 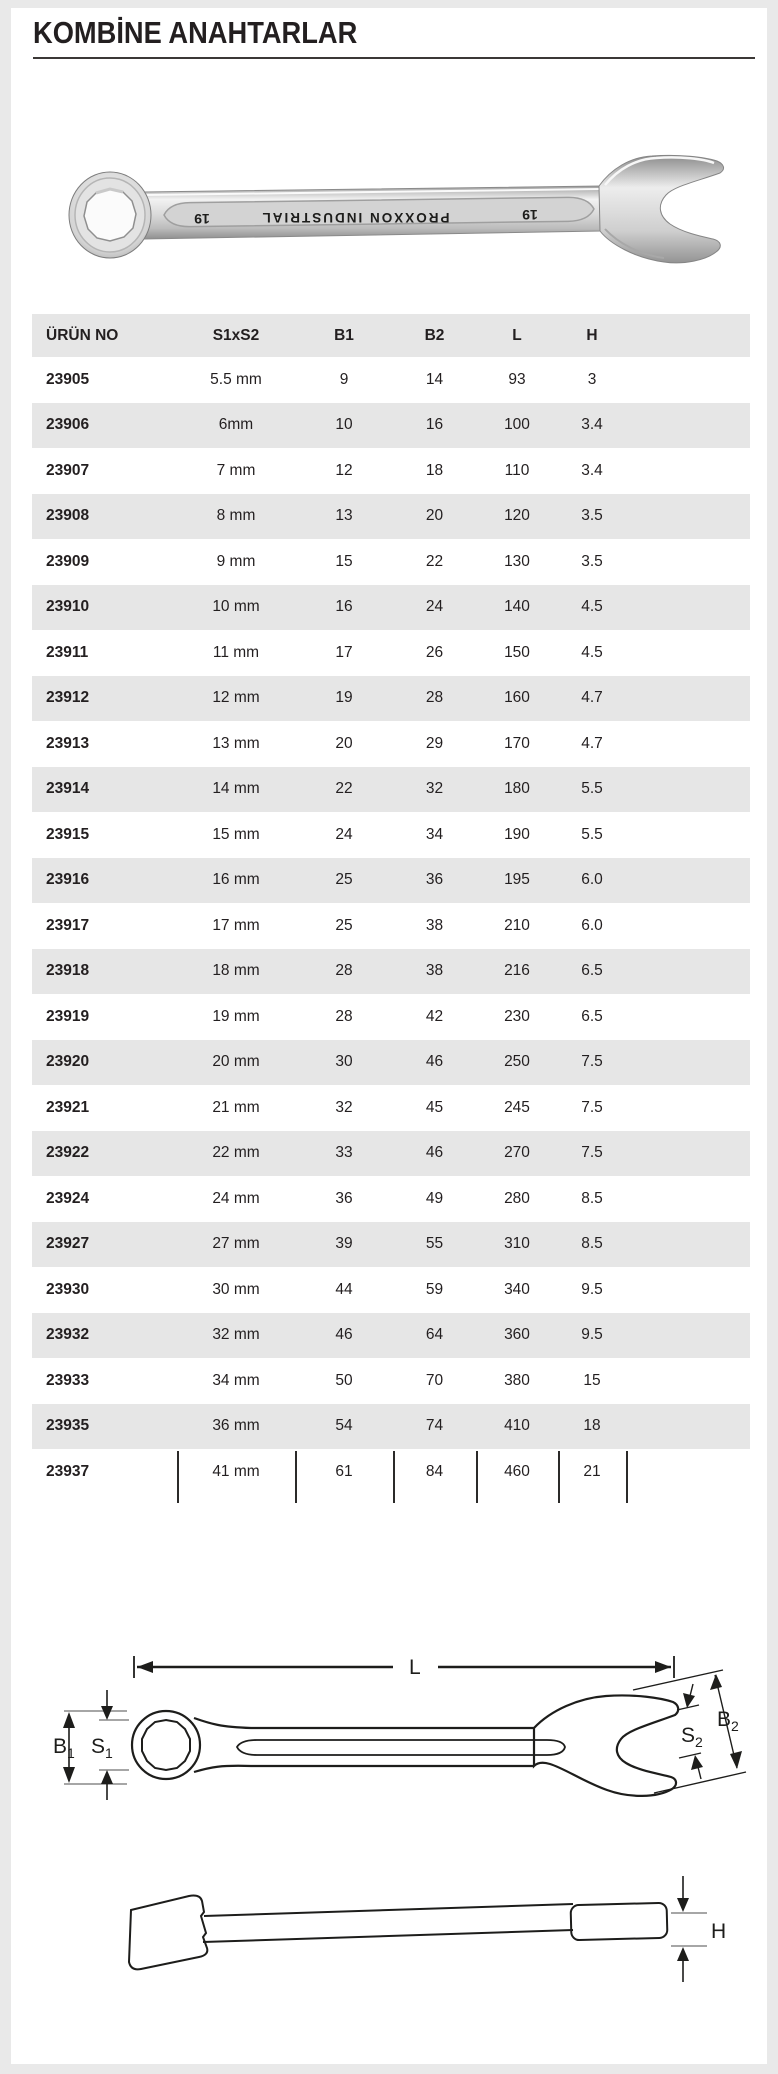 What do you see at coordinates (236, 516) in the screenshot?
I see `spec-value: 8 mm` at bounding box center [236, 516].